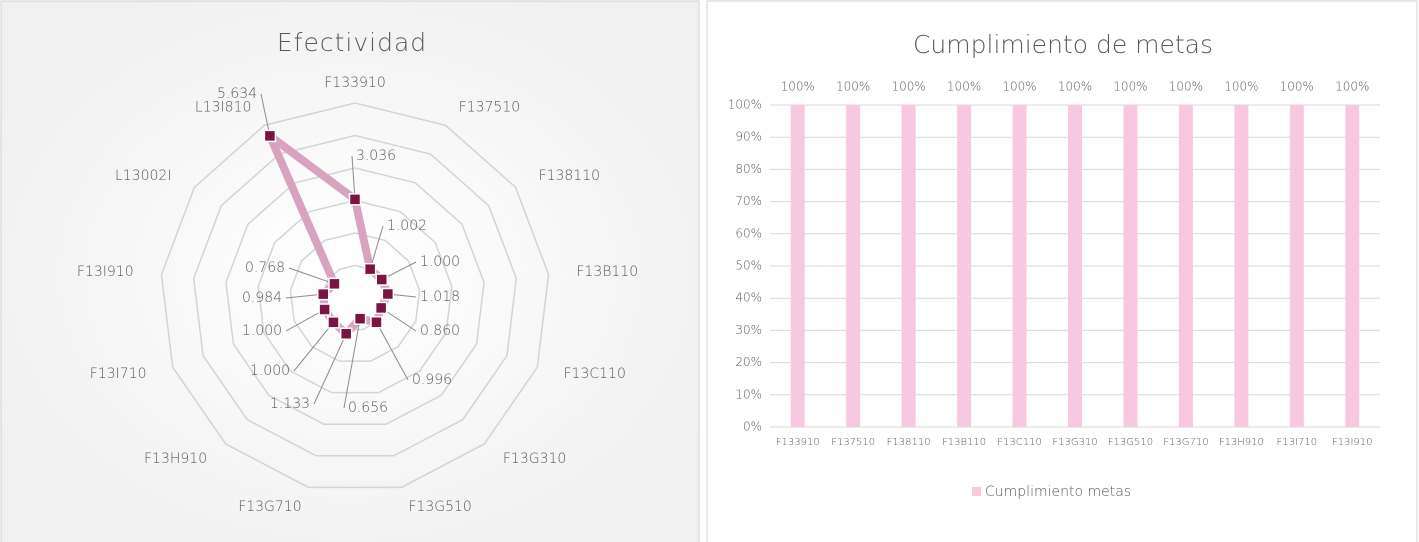 The image size is (1419, 542). Describe the element at coordinates (595, 374) in the screenshot. I see `category-label: F13C110` at that location.